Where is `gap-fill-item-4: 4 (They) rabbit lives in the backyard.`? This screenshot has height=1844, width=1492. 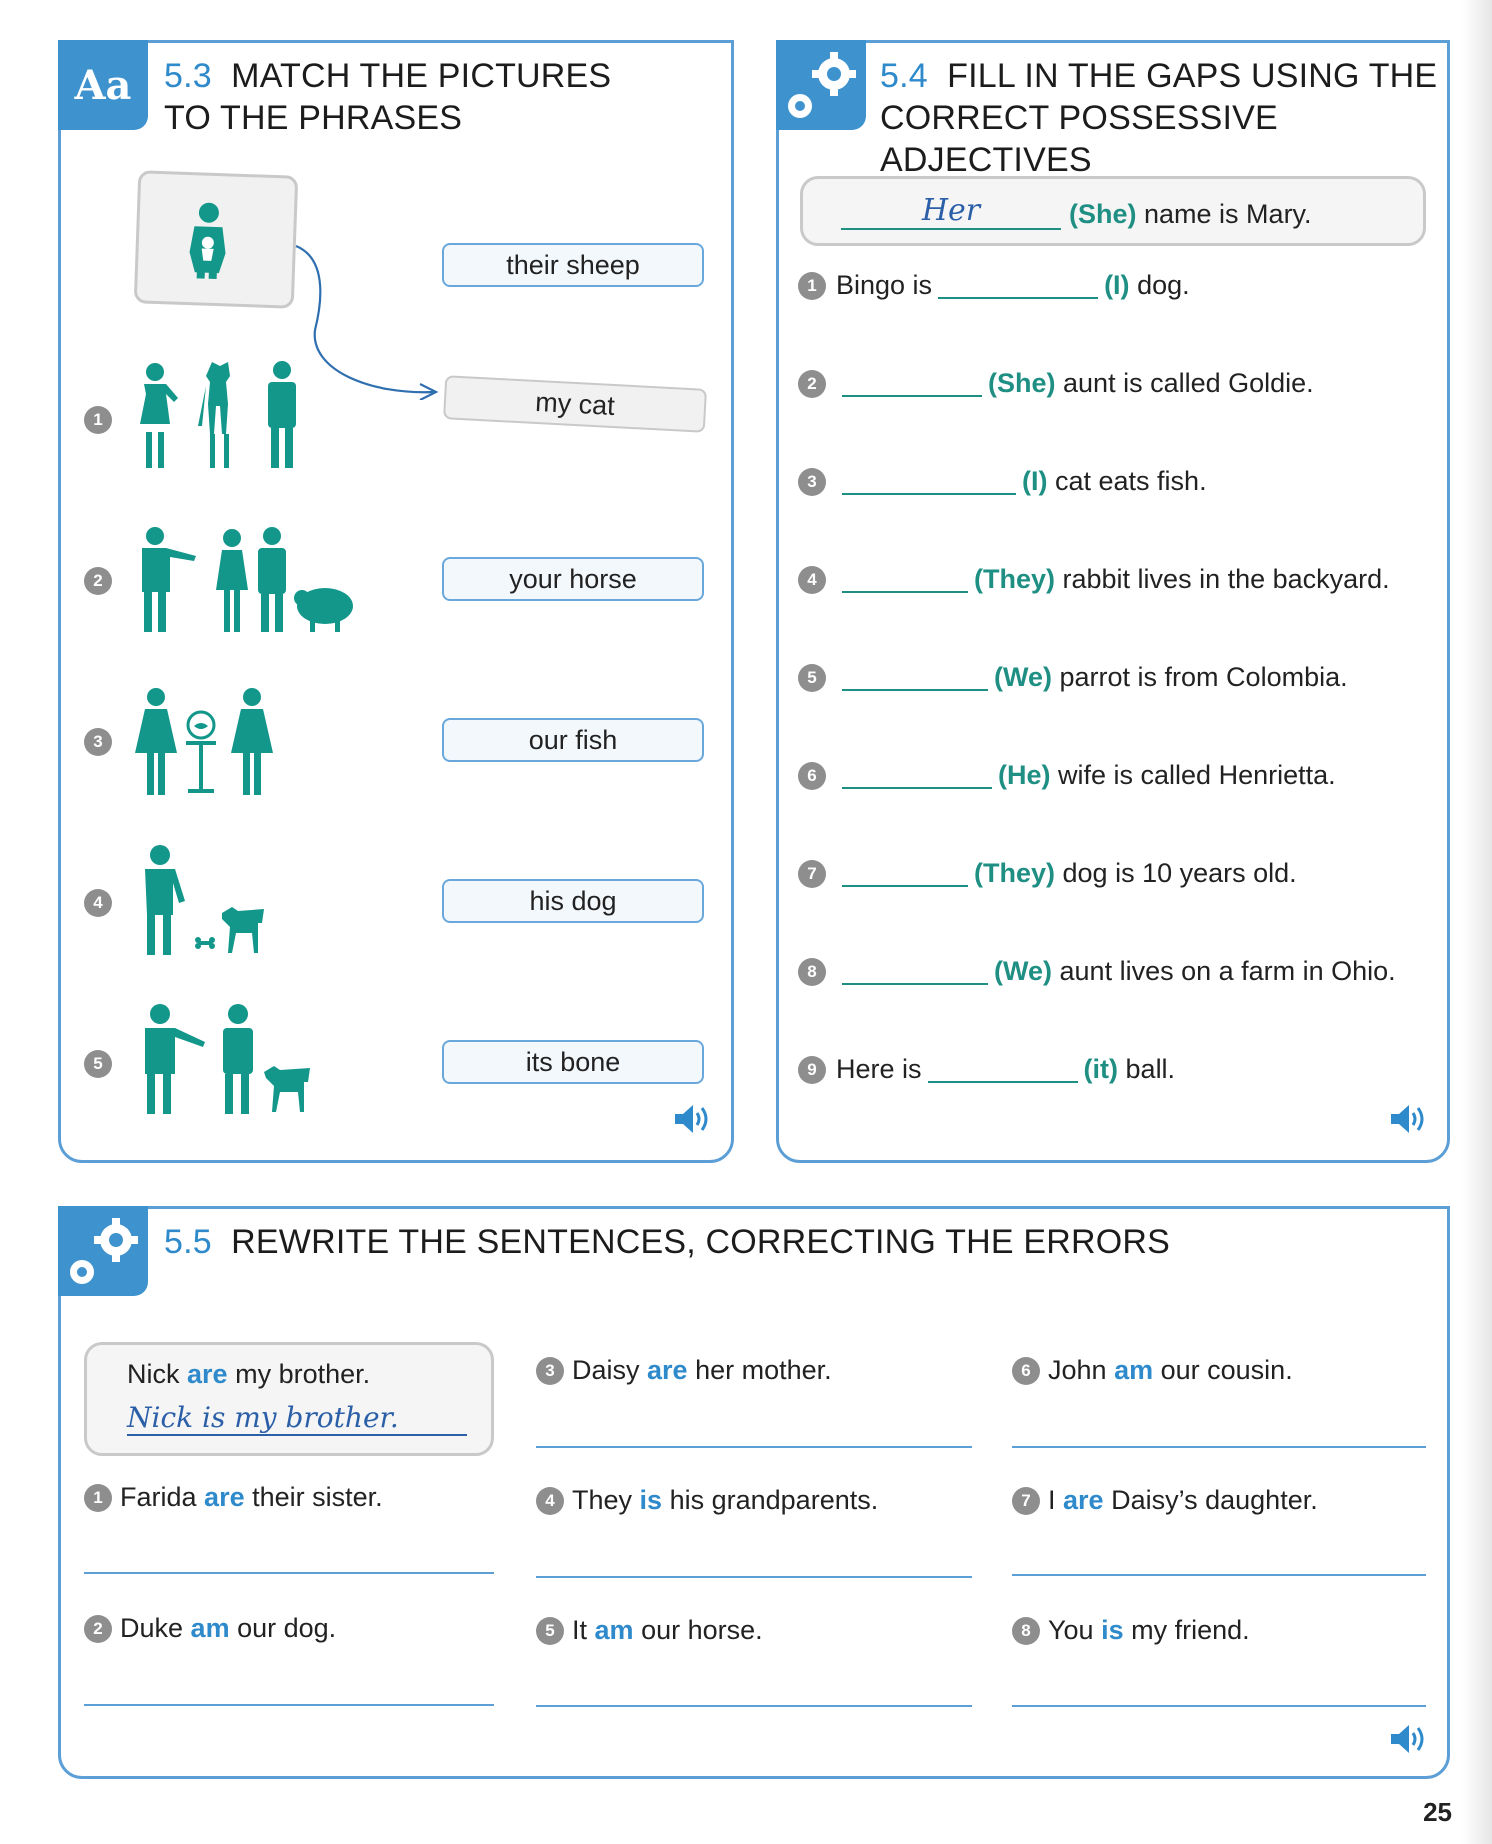 gap-fill-item-4: 4 (They) rabbit lives in the backyard. is located at coordinates (1094, 579).